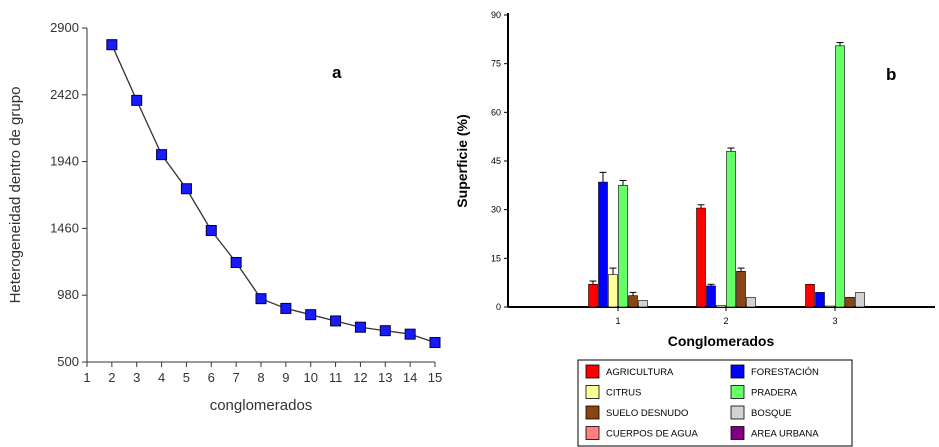 The image size is (939, 447). What do you see at coordinates (261, 405) in the screenshot?
I see `x-axis-label-a: conglomerados` at bounding box center [261, 405].